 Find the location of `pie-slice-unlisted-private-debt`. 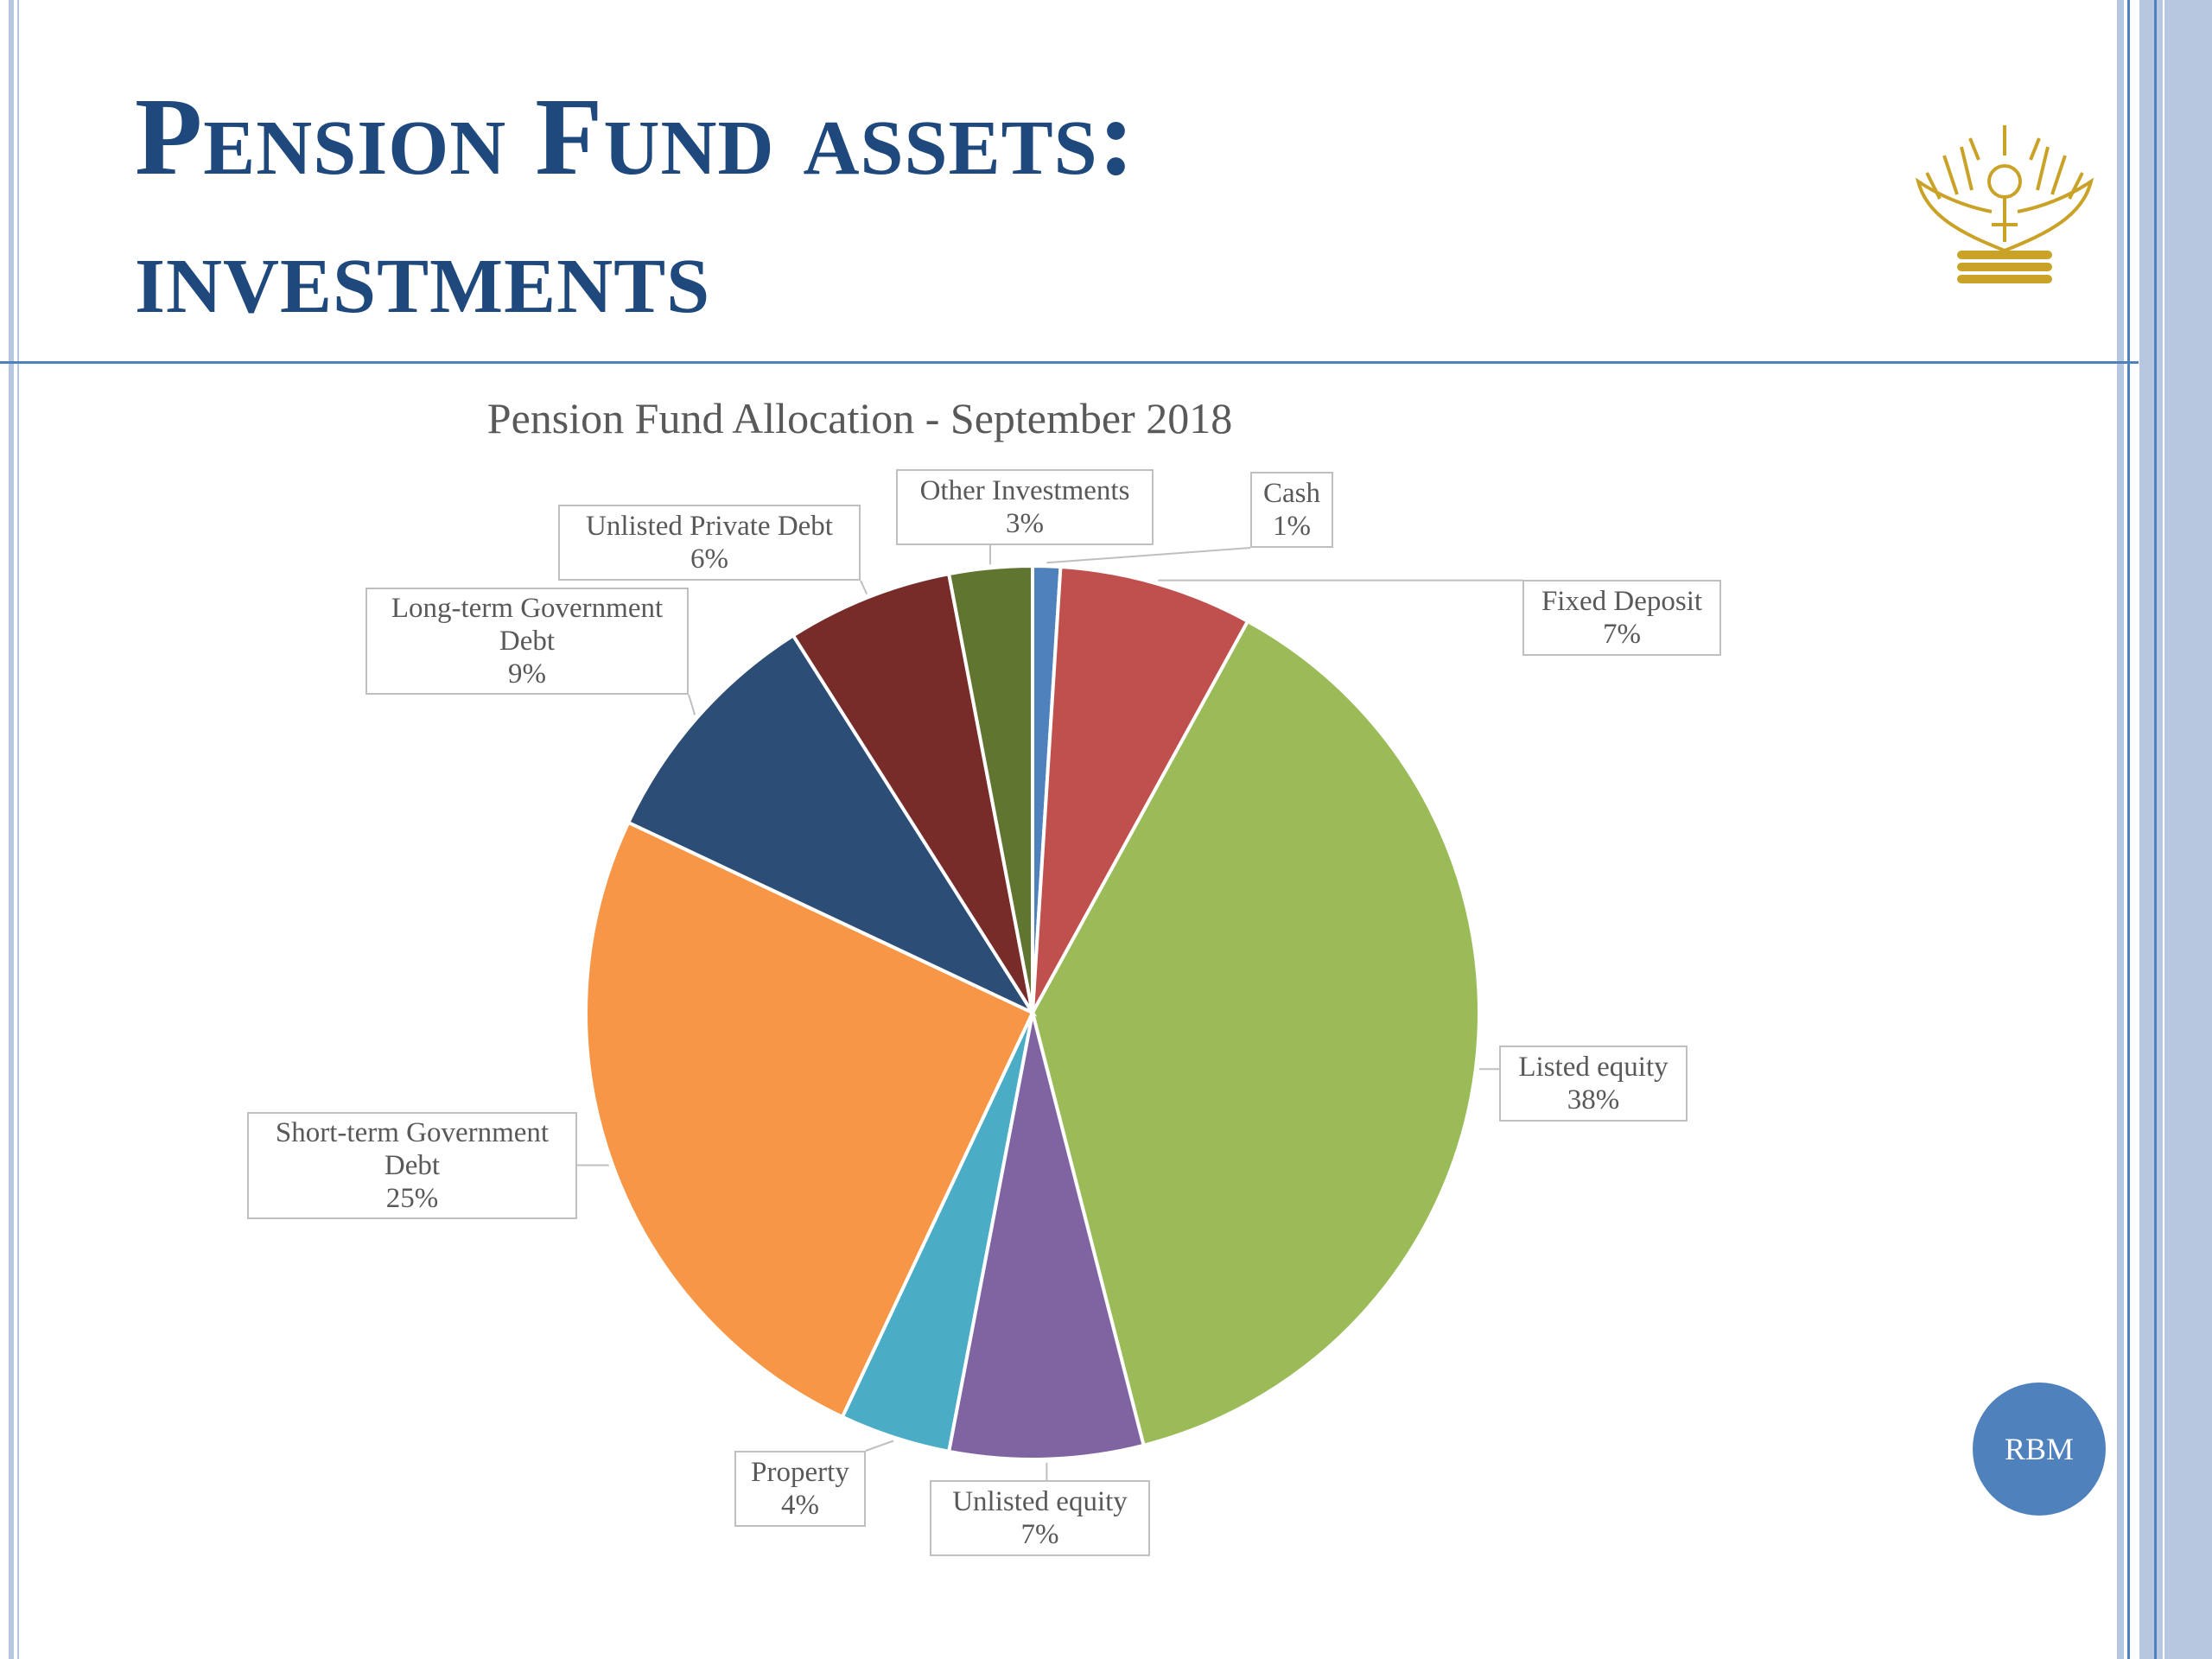

pie-slice-unlisted-private-debt is located at coordinates (913, 792).